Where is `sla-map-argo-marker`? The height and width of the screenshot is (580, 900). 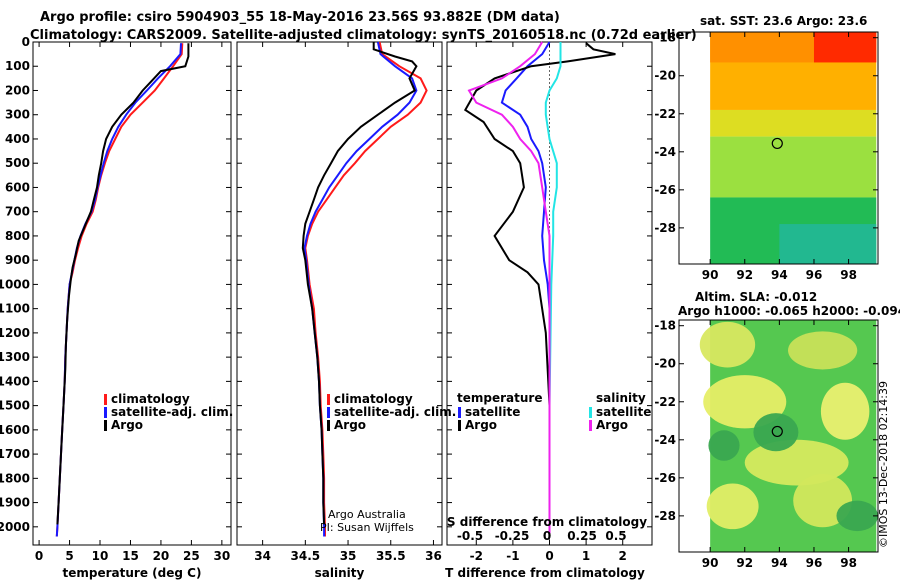 sla-map-argo-marker is located at coordinates (777, 431).